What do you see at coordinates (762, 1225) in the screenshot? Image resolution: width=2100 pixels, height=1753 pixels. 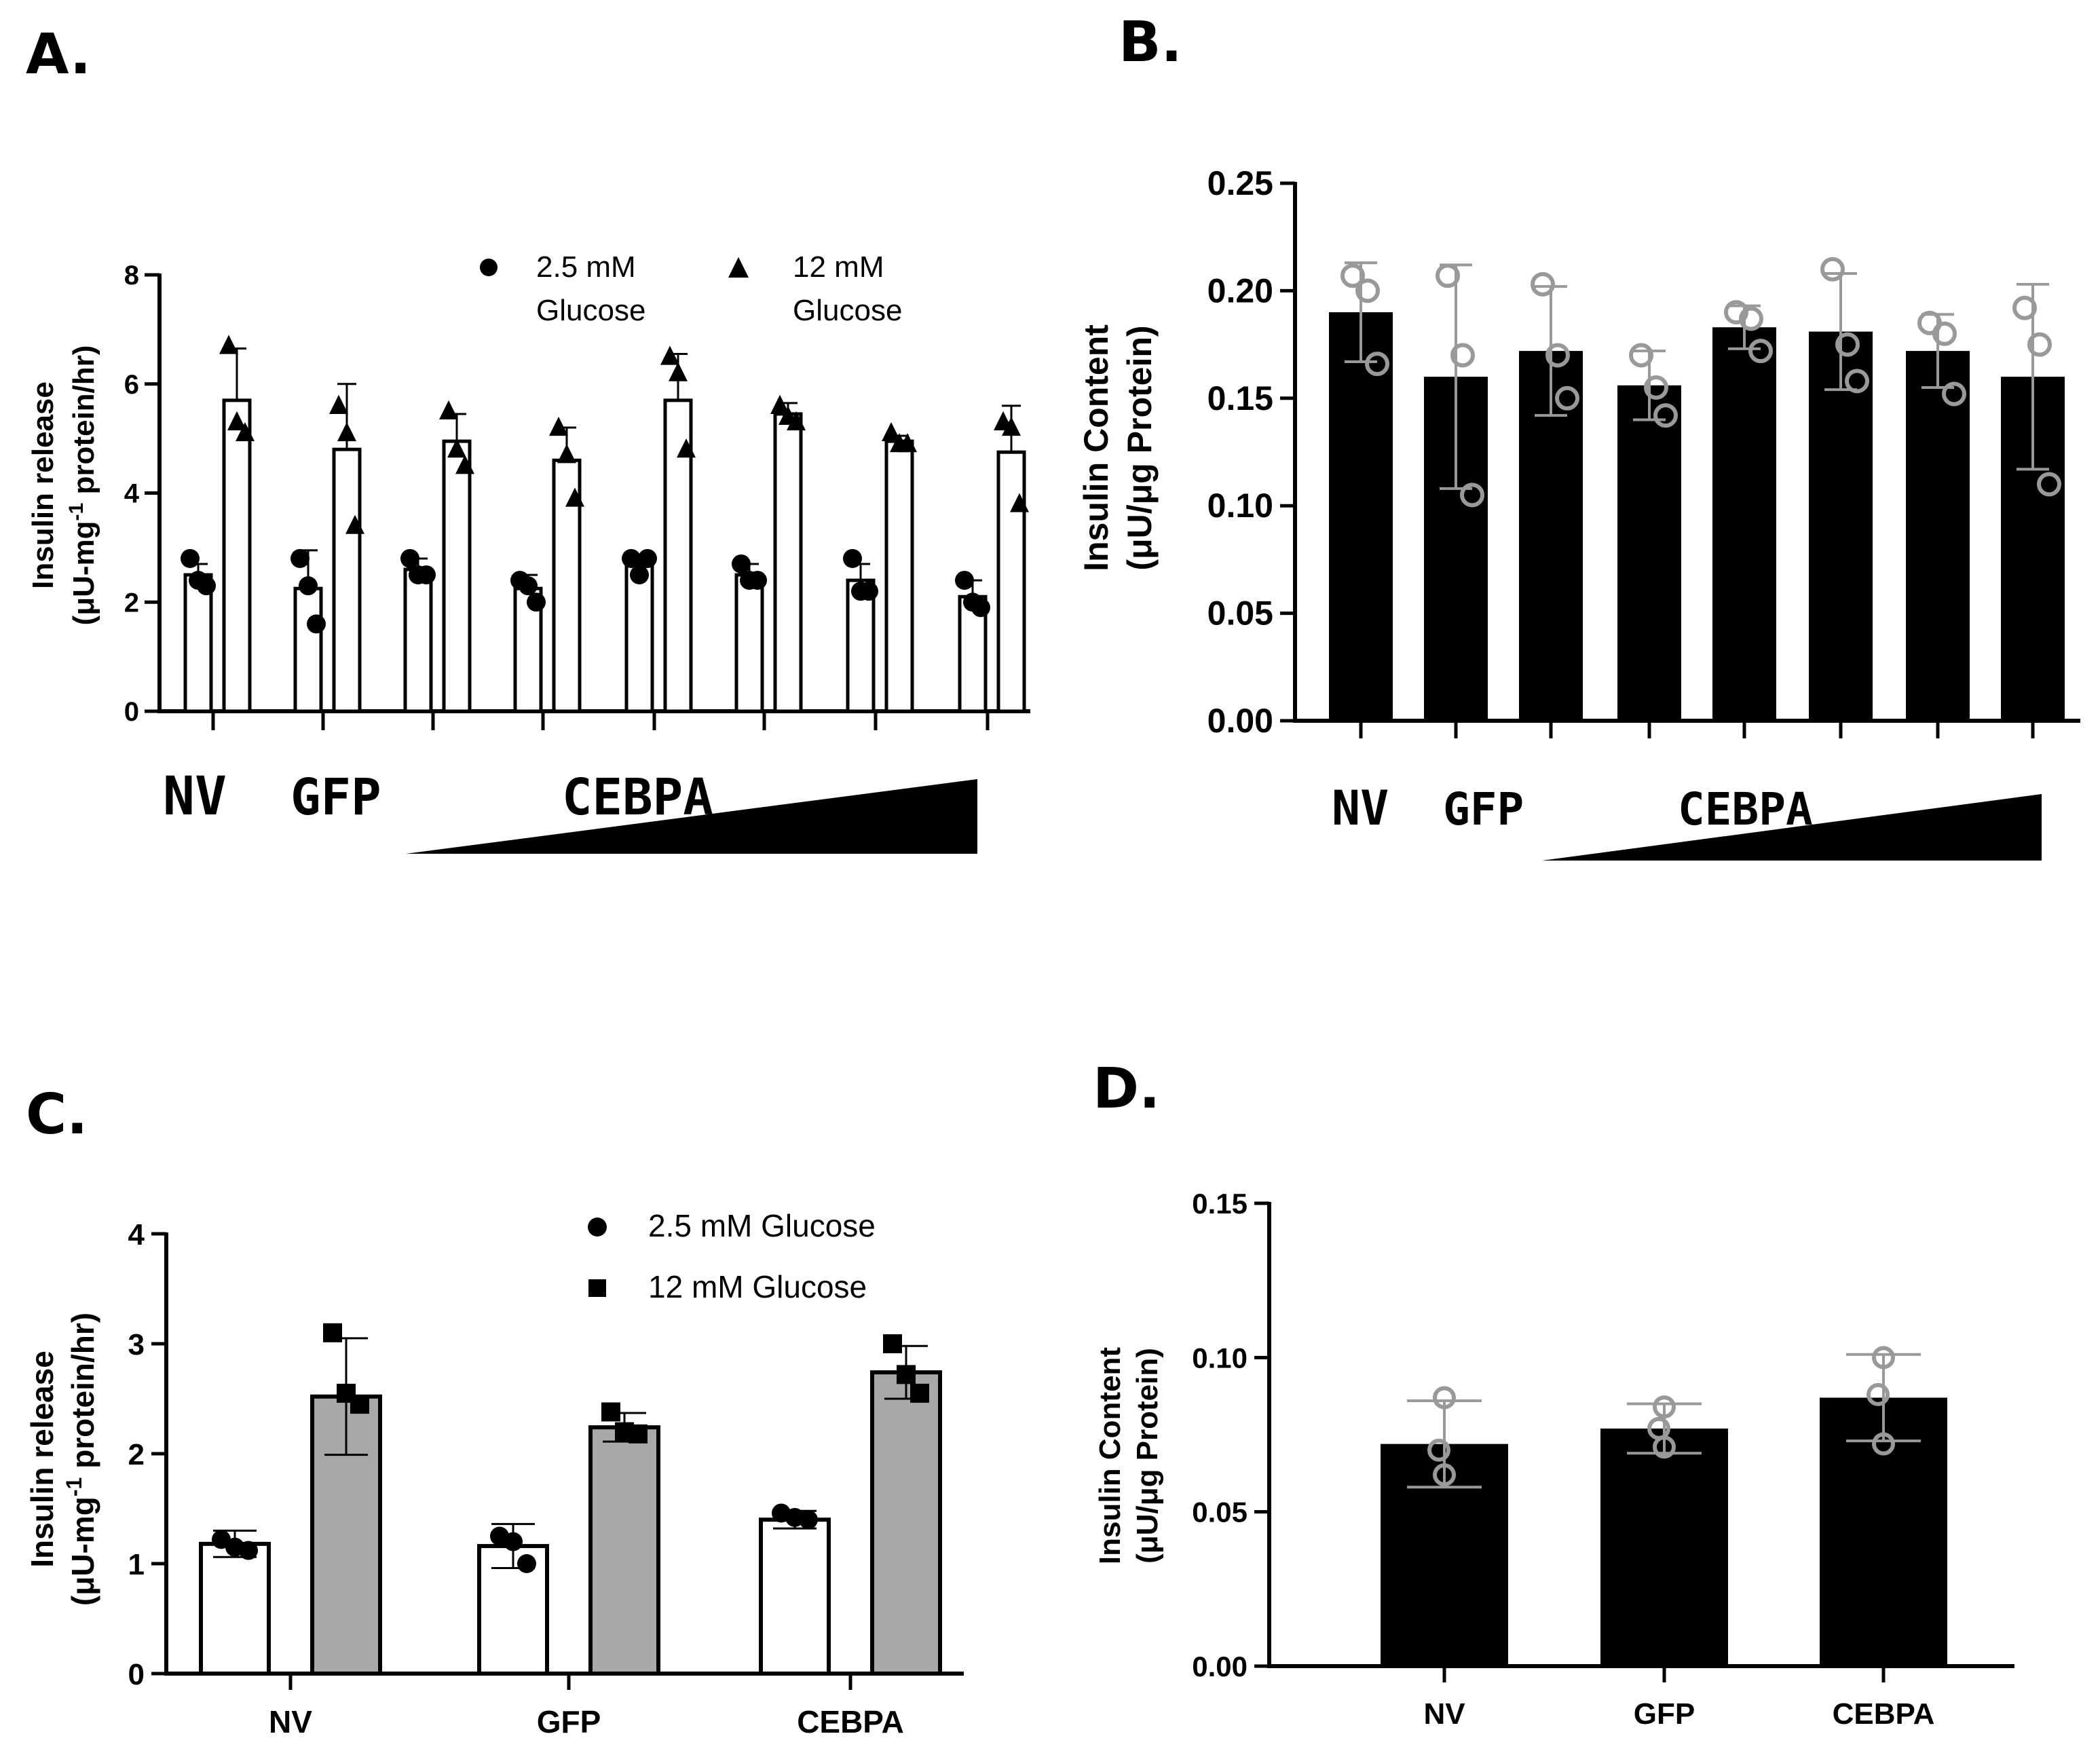 I see `legend-label: 2.5 mM Glucose` at bounding box center [762, 1225].